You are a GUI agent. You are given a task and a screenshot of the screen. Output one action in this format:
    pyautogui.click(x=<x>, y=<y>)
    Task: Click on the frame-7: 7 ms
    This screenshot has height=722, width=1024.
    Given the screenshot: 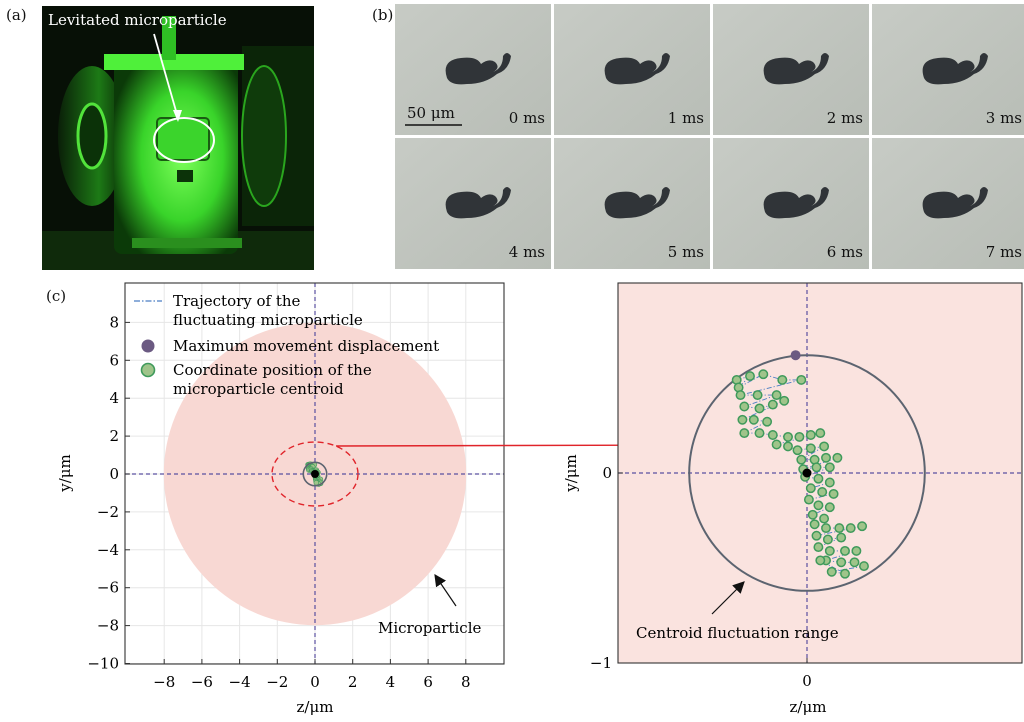 What is the action you would take?
    pyautogui.click(x=948, y=203)
    